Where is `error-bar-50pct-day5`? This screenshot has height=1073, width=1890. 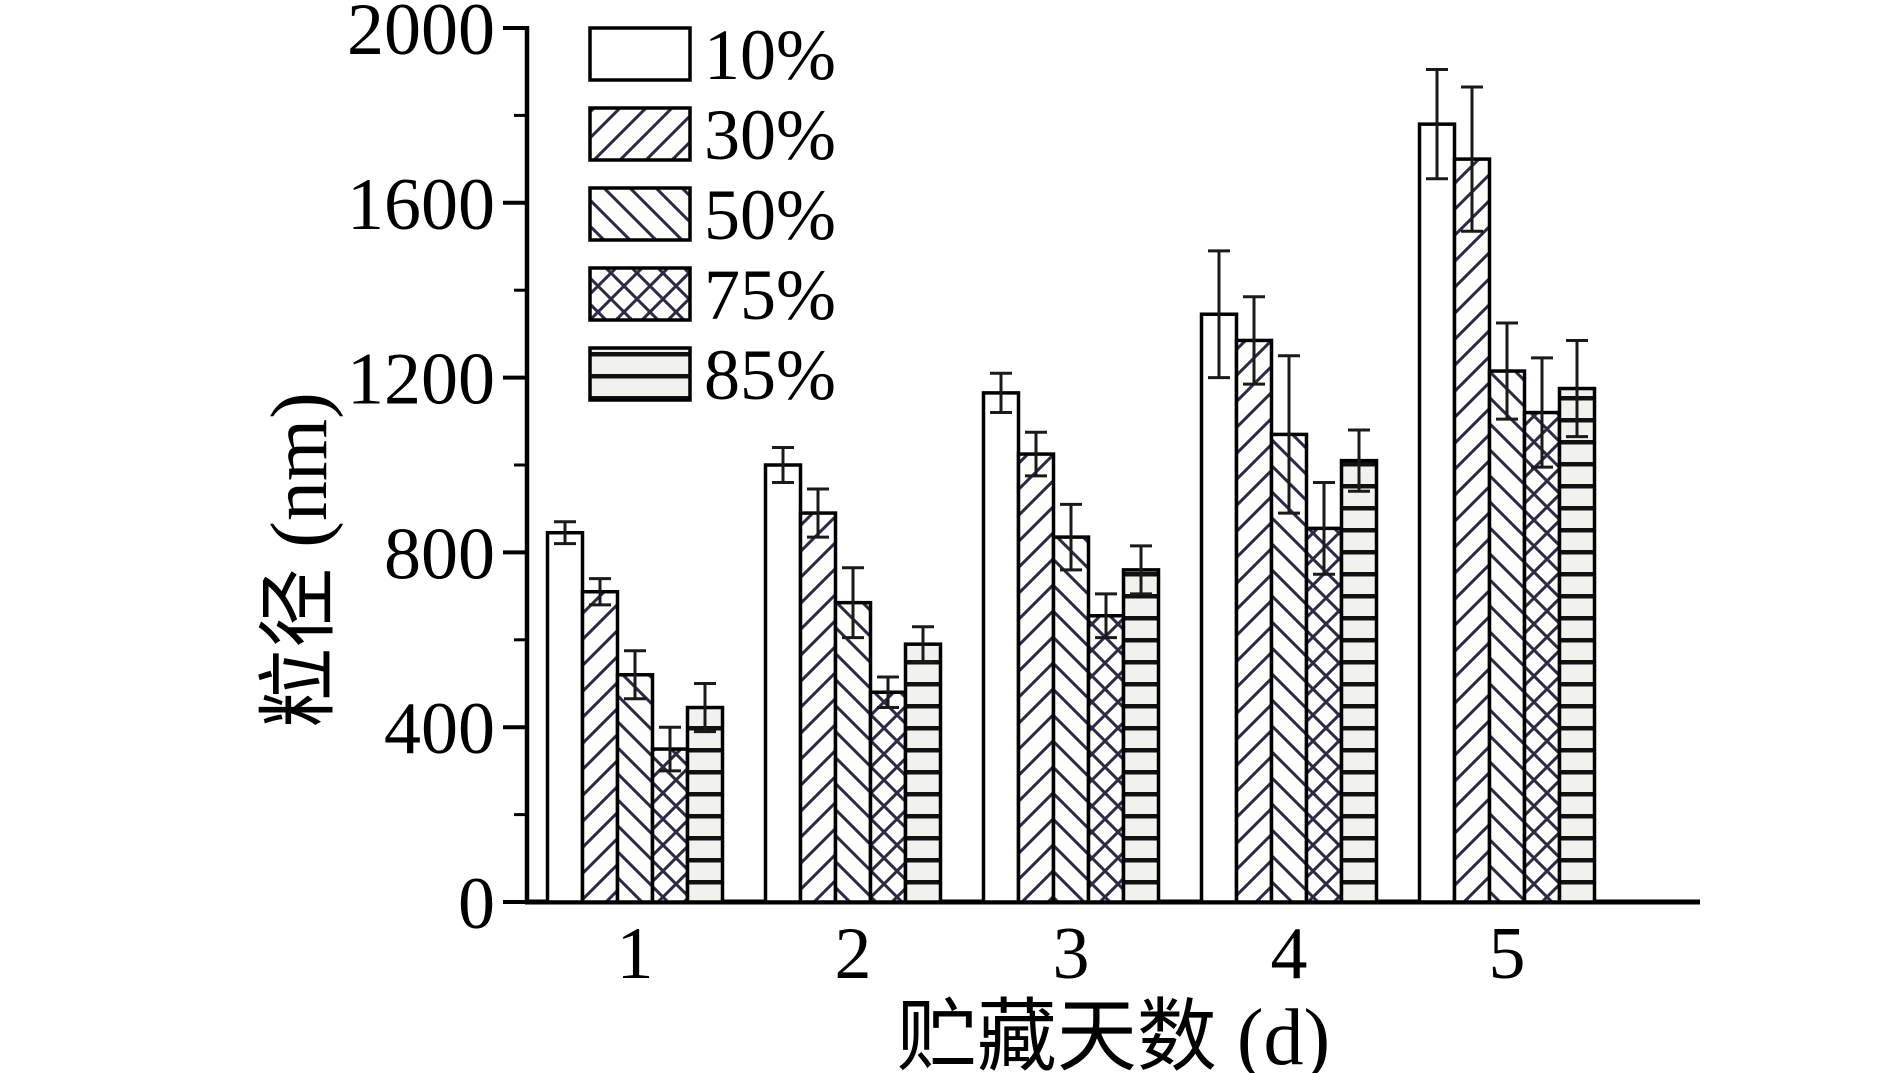 error-bar-50pct-day5 is located at coordinates (1507, 371).